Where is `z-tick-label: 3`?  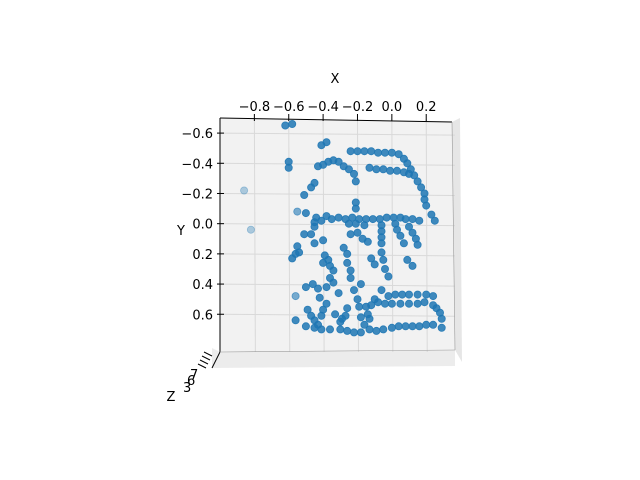
z-tick-label: 3 is located at coordinates (187, 388).